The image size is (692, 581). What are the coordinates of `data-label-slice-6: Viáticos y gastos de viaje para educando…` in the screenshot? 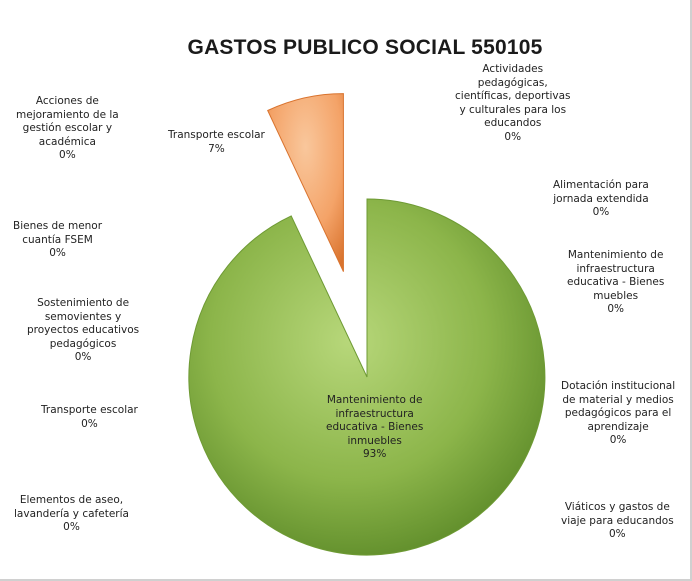 It's located at (617, 521).